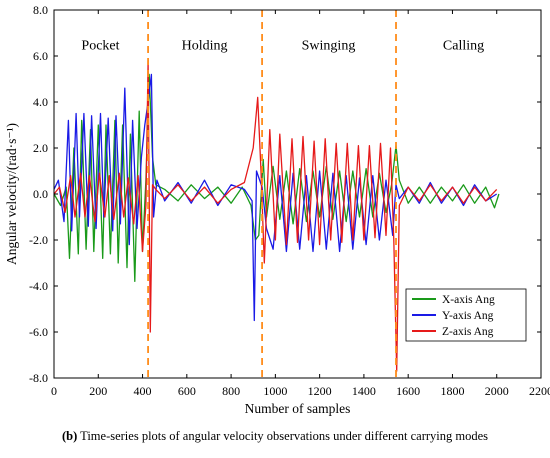  What do you see at coordinates (40, 194) in the screenshot?
I see `y-tick-label: 0.0` at bounding box center [40, 194].